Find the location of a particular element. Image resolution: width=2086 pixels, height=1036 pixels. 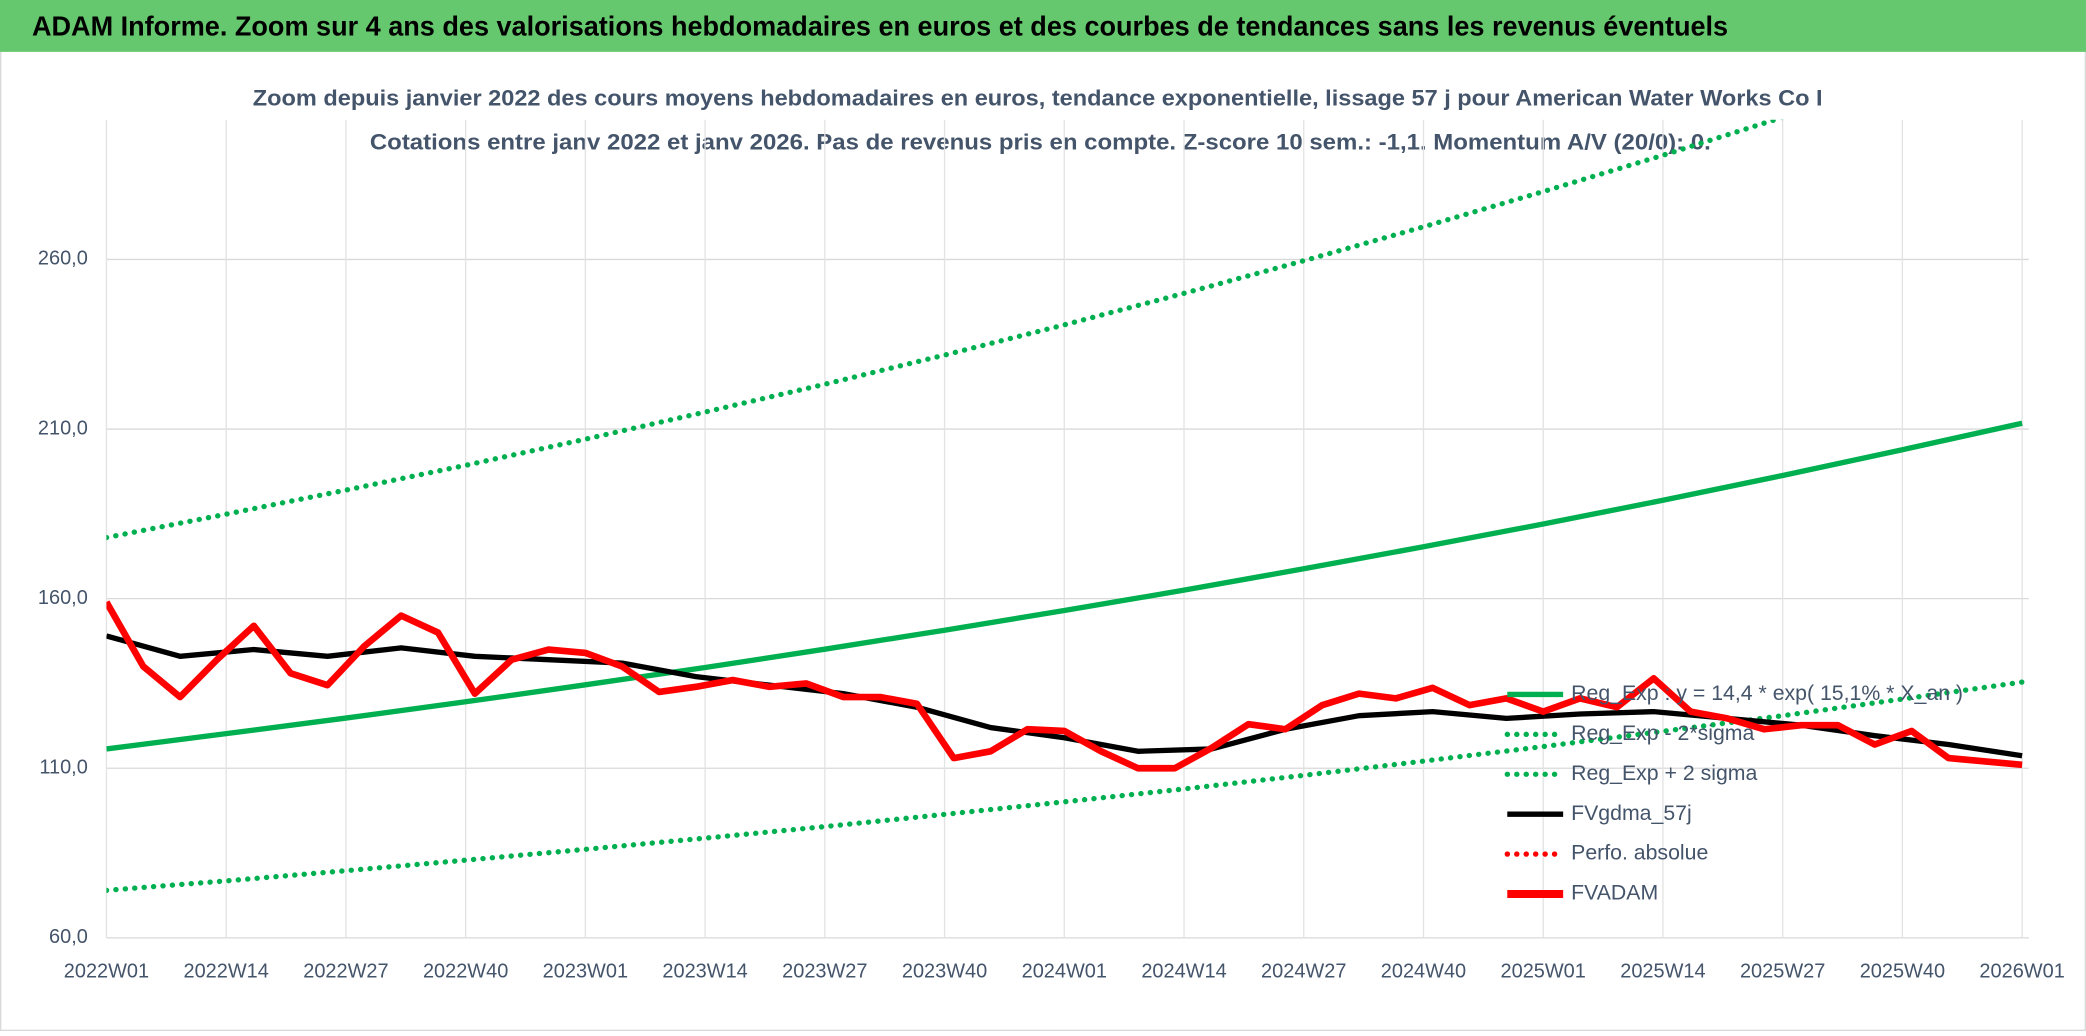

legend-label: Reg_Exp : y = 14,4 * exp( 15,1% * X_an ) is located at coordinates (1767, 693).